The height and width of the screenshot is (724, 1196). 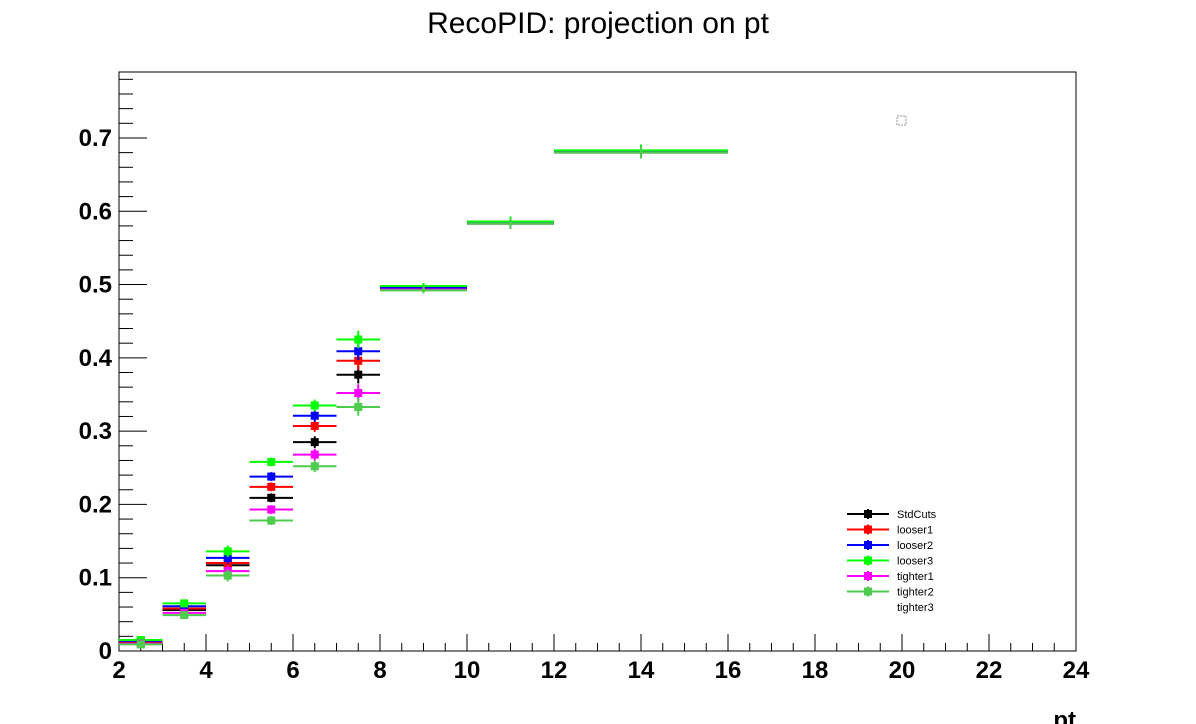 What do you see at coordinates (917, 515) in the screenshot?
I see `legend-label: StdCuts` at bounding box center [917, 515].